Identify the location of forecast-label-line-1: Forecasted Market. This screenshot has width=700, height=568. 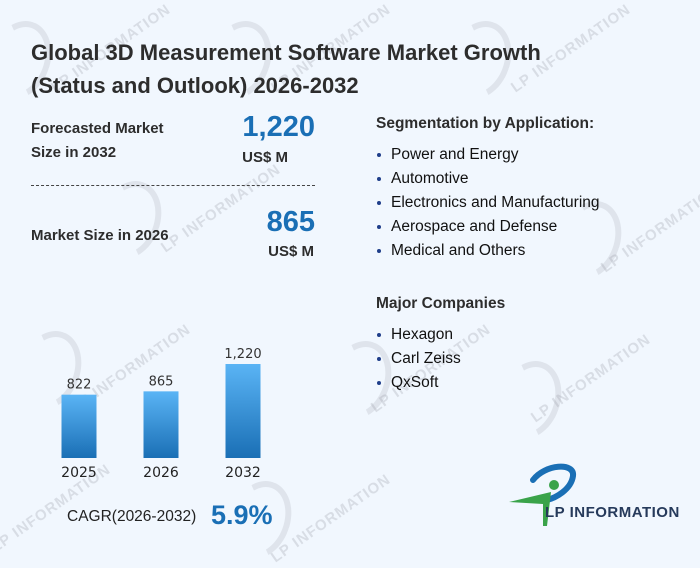
(97, 128).